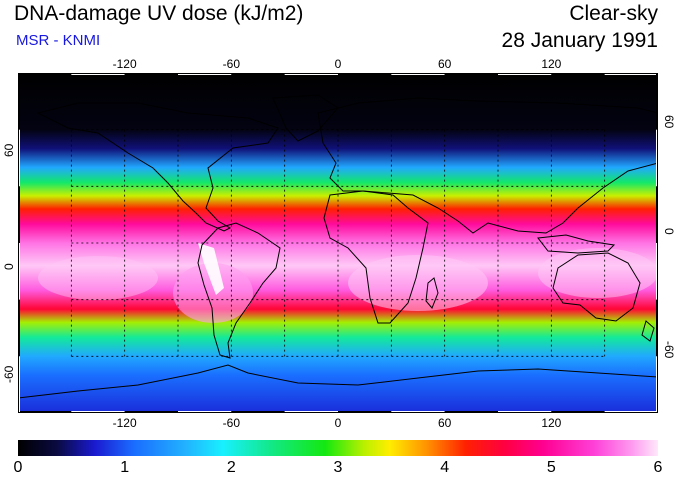 Image resolution: width=678 pixels, height=480 pixels. Describe the element at coordinates (338, 467) in the screenshot. I see `colorbar-tick-label: 3` at that location.